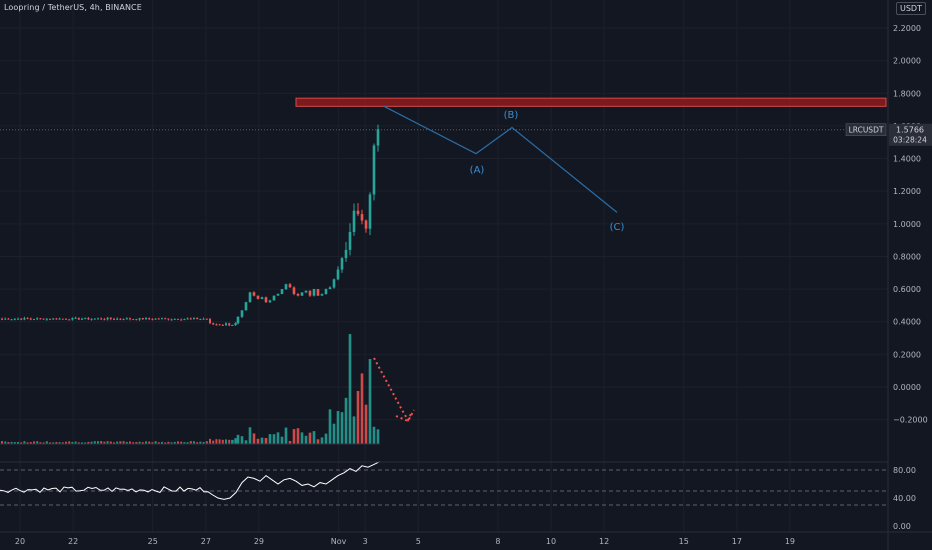  I want to click on rsi-panel, so click(444, 483).